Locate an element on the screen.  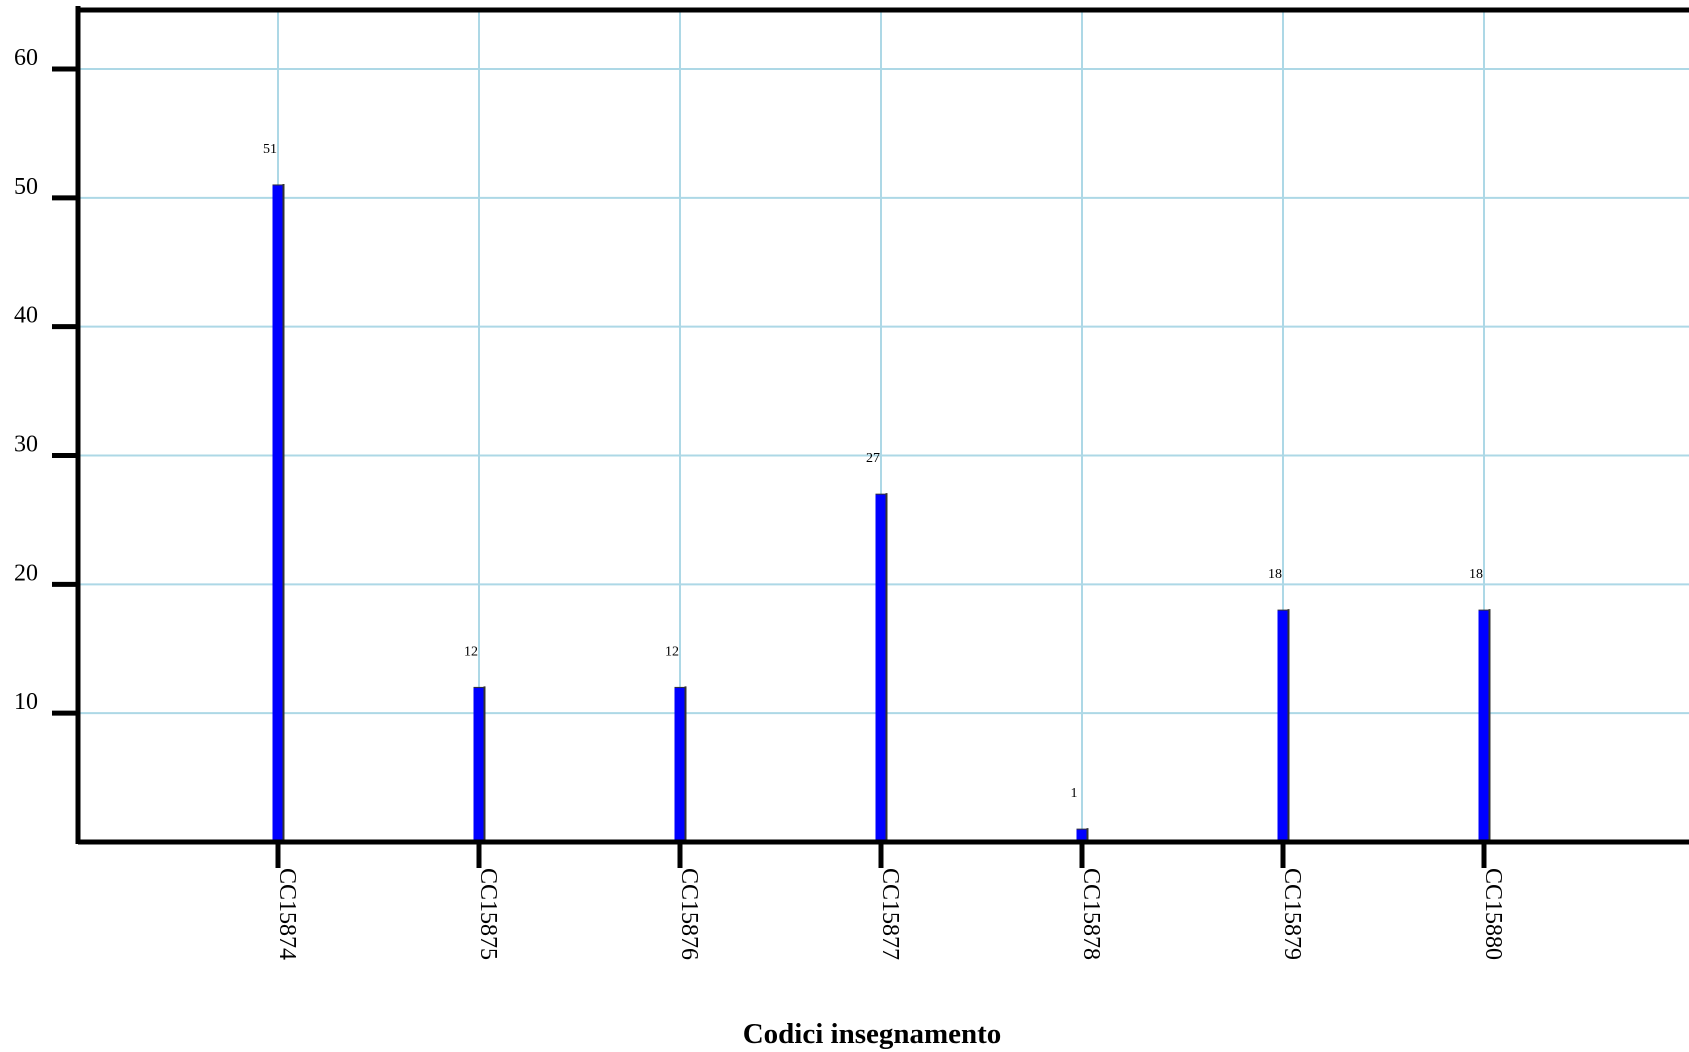
x-axis-title: Codici insegnamento is located at coordinates (872, 1034).